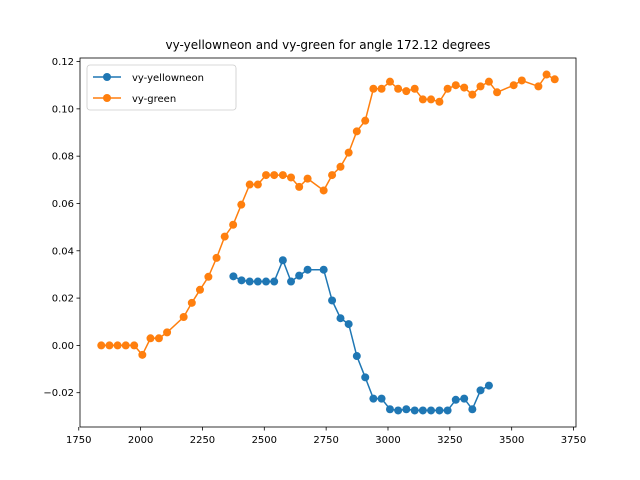 This screenshot has height=480, width=640. What do you see at coordinates (573, 440) in the screenshot?
I see `x-tick-label-3750: 3750` at bounding box center [573, 440].